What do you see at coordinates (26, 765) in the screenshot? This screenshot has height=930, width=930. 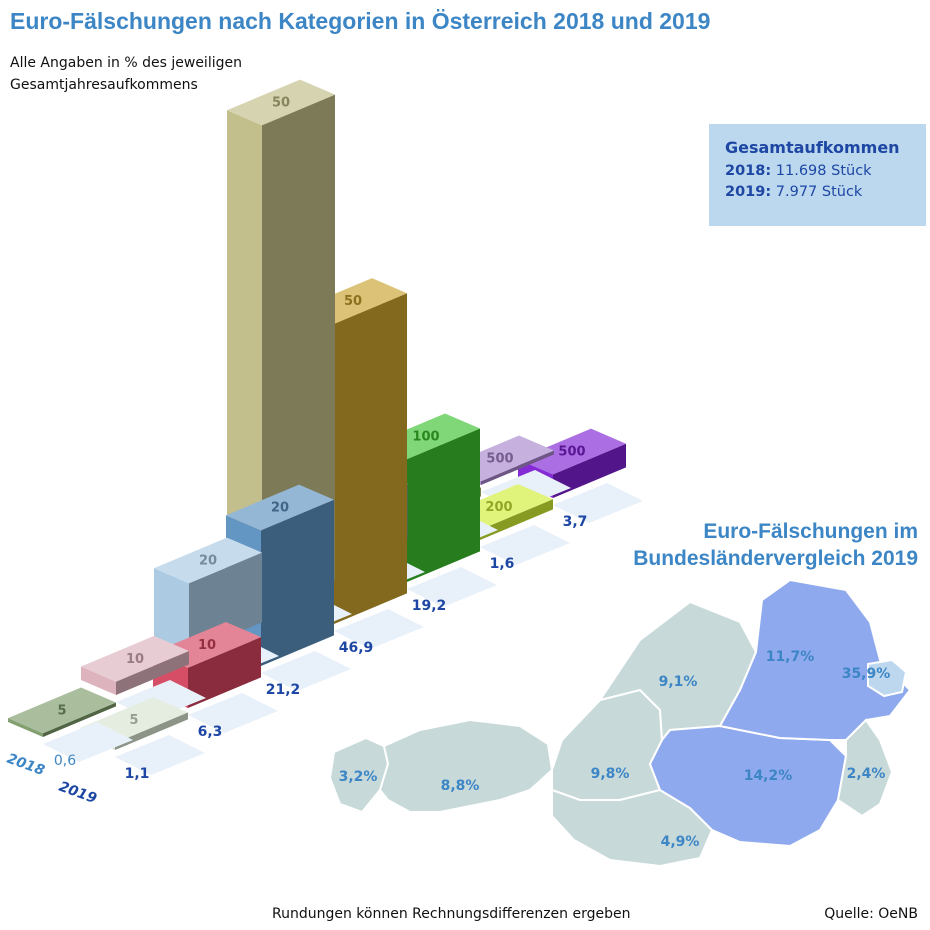 I see `year-label: 2018` at bounding box center [26, 765].